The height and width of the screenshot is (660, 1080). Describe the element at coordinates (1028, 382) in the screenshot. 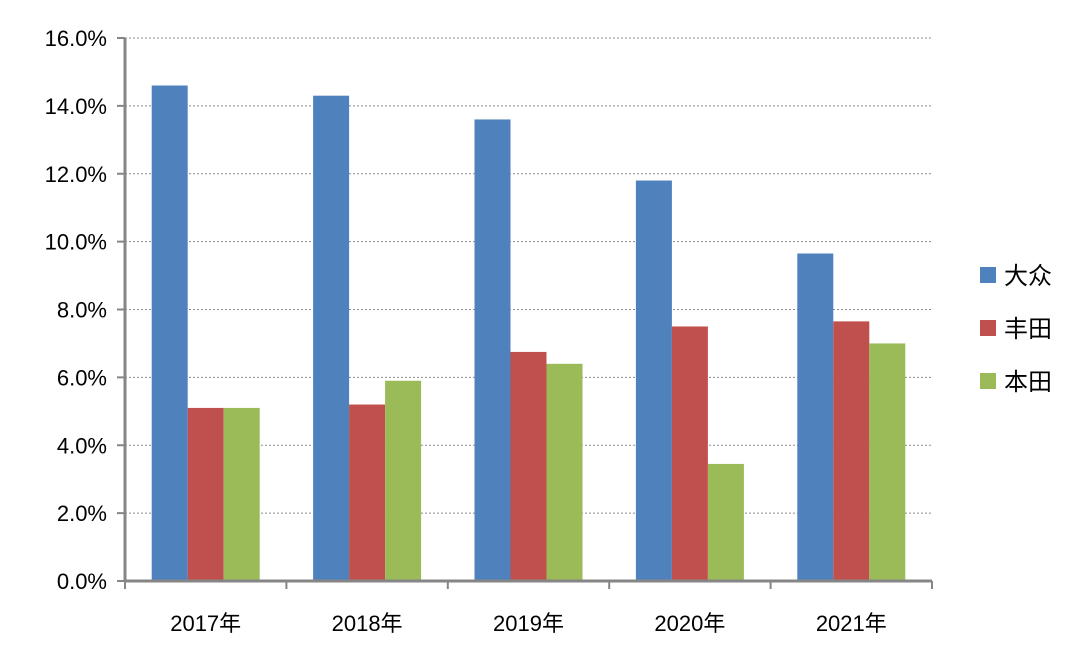

I see `legend-label: 本田` at that location.